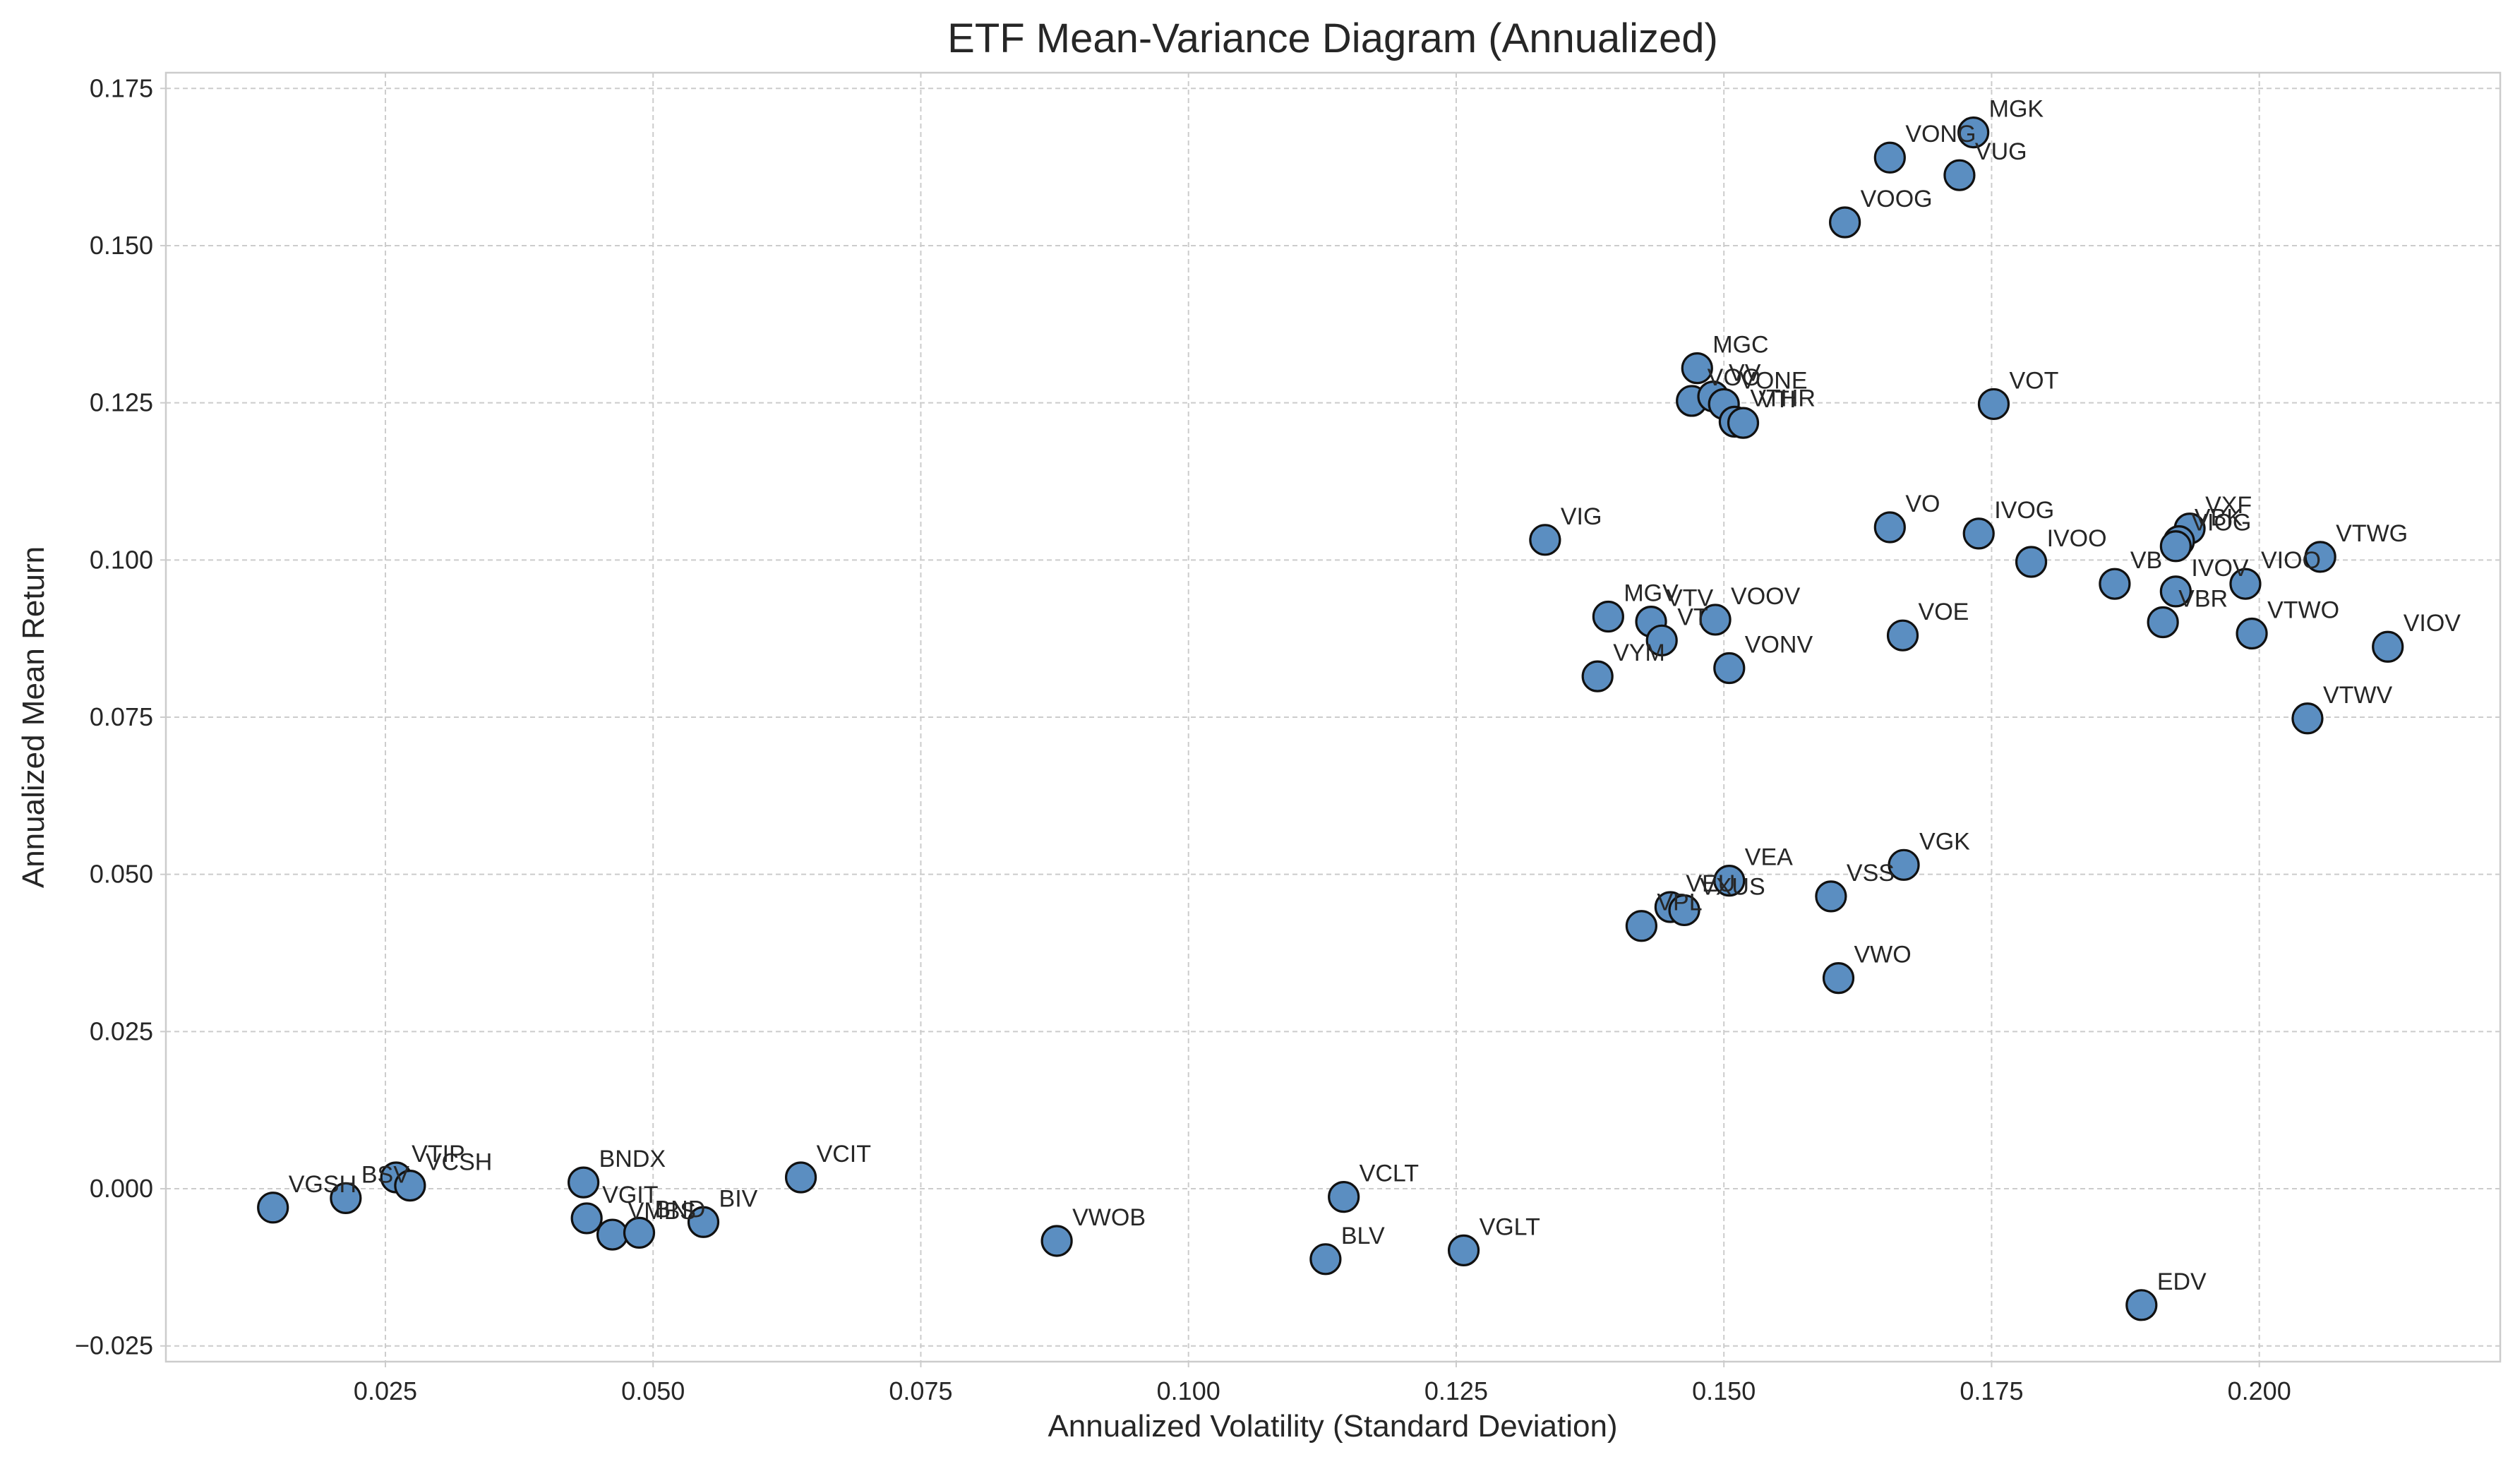 This screenshot has height=1464, width=2520. I want to click on point-label: VYM, so click(1639, 653).